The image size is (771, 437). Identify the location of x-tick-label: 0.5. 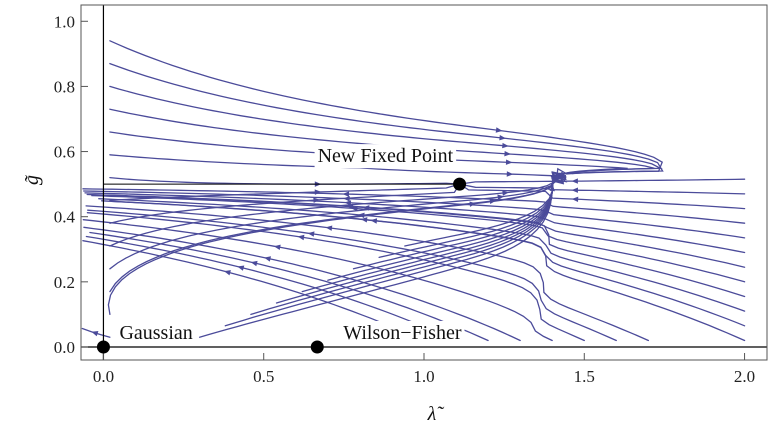
(263, 376).